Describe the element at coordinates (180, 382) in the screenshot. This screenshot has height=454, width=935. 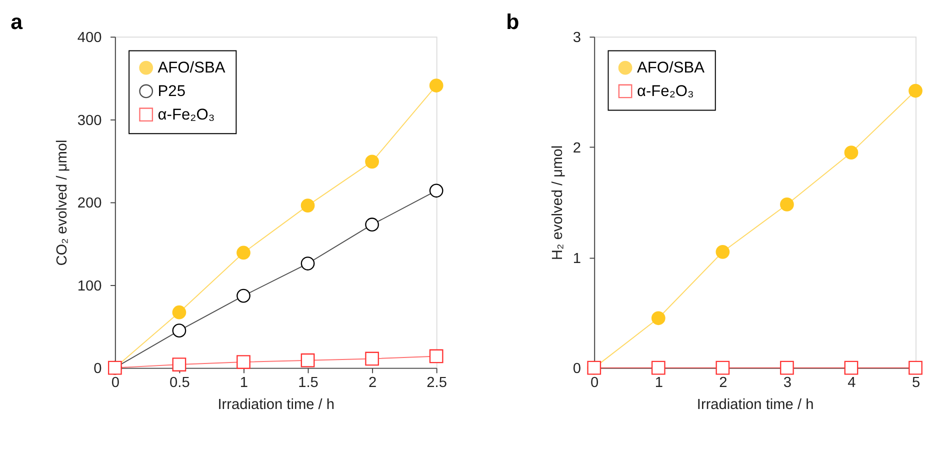
I see `x-tick-label: 0.5` at that location.